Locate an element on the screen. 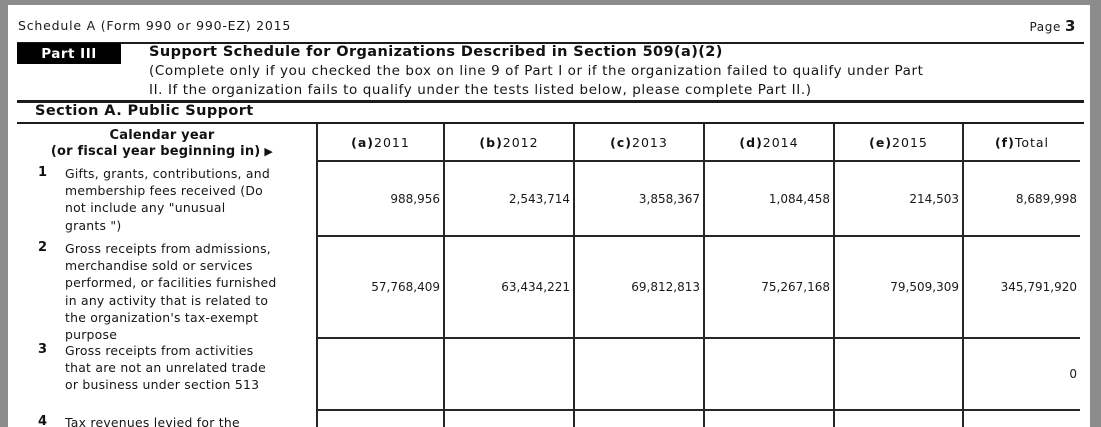  column-header-b: (b) 2012 is located at coordinates (508, 143).